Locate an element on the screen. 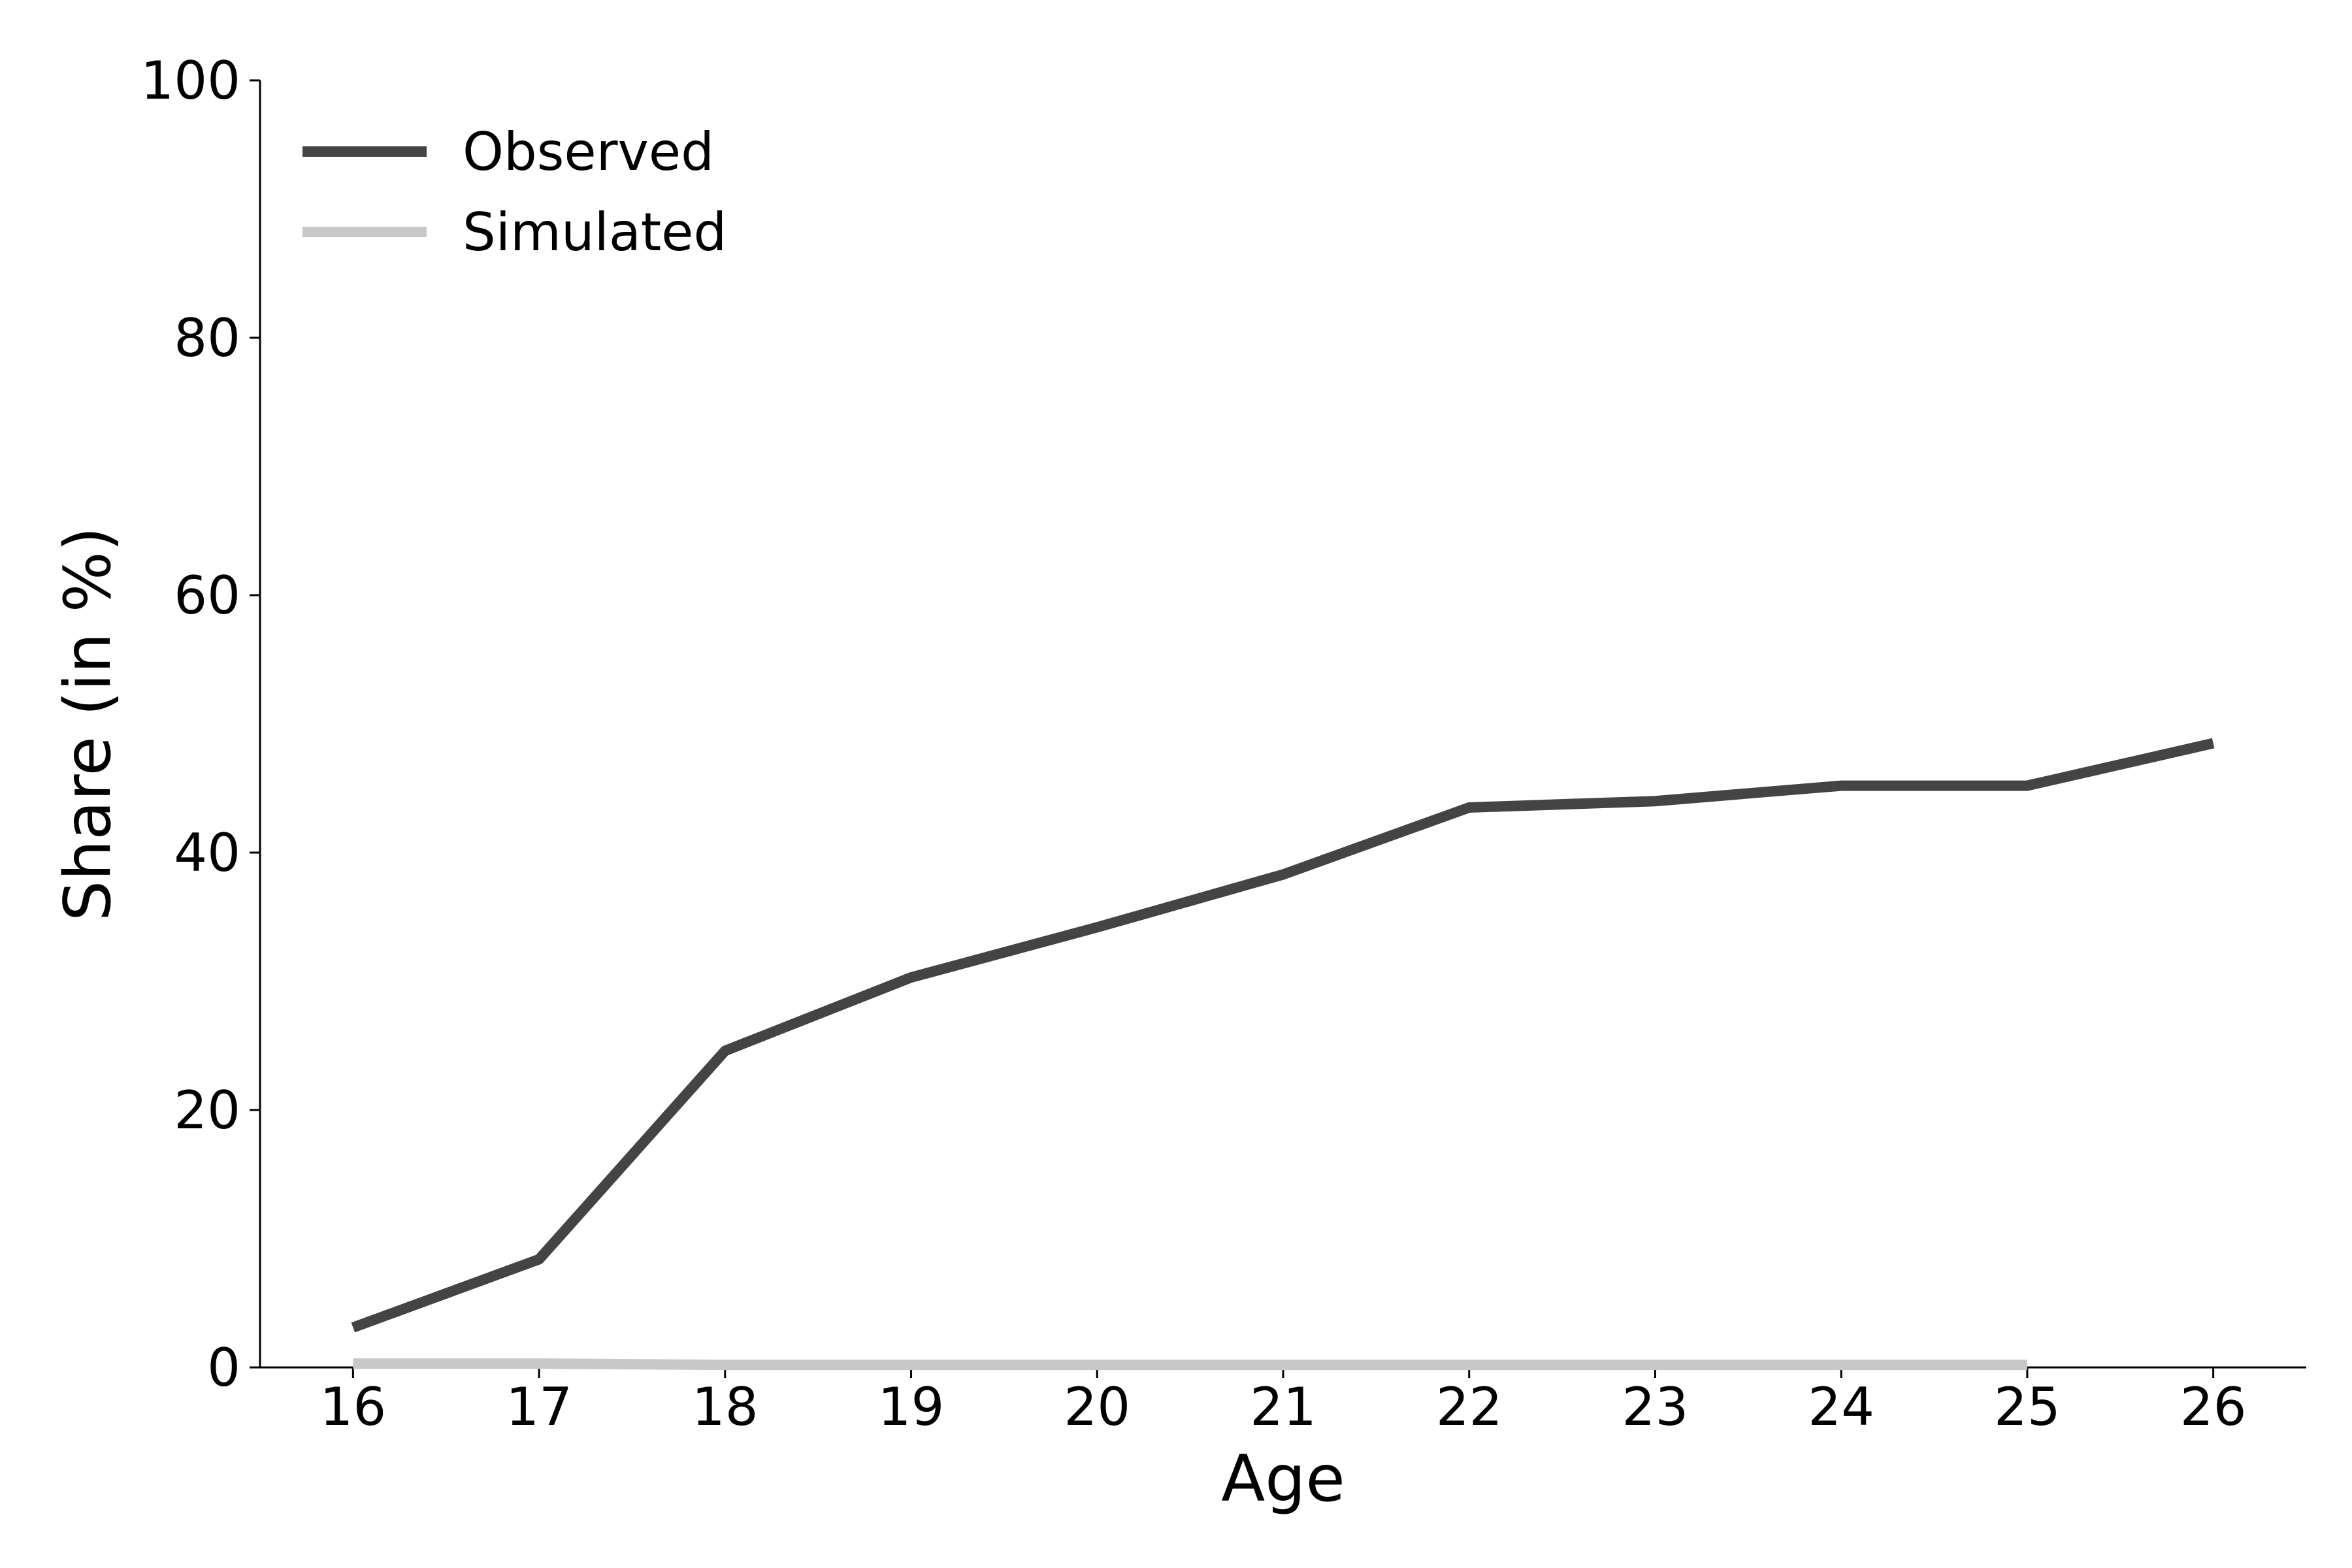  y-tick-label: 60 is located at coordinates (207, 595).